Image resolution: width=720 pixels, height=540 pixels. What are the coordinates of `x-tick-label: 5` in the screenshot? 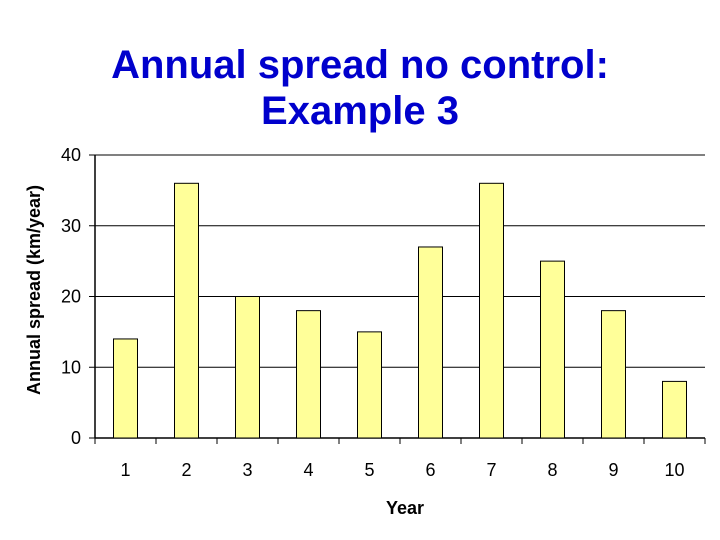 It's located at (369, 470).